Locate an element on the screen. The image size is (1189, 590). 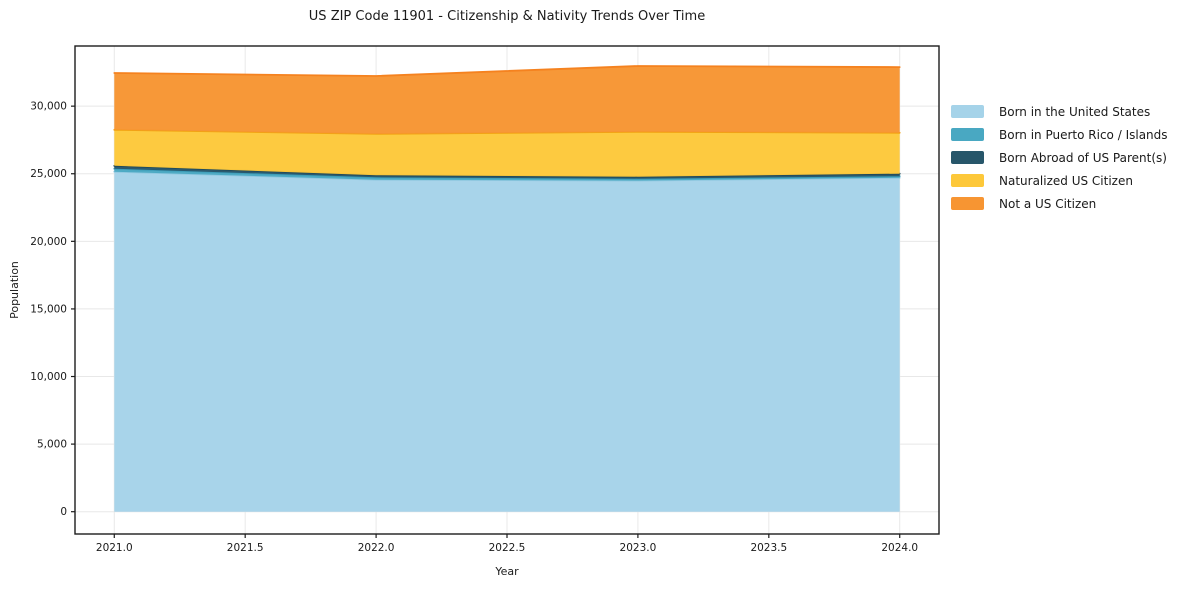
y-tick-label: 30,000 is located at coordinates (48, 107).